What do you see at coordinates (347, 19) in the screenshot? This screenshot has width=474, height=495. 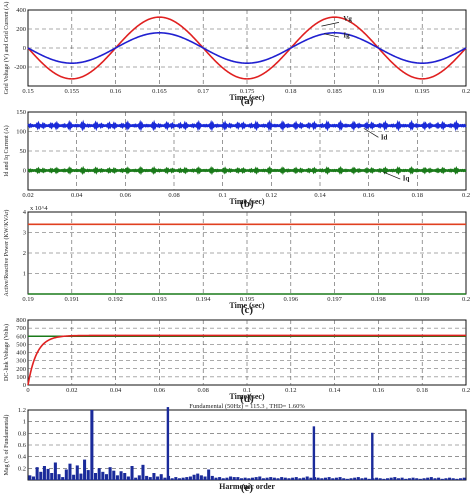 I see `annotation-vg: Vg` at bounding box center [347, 19].